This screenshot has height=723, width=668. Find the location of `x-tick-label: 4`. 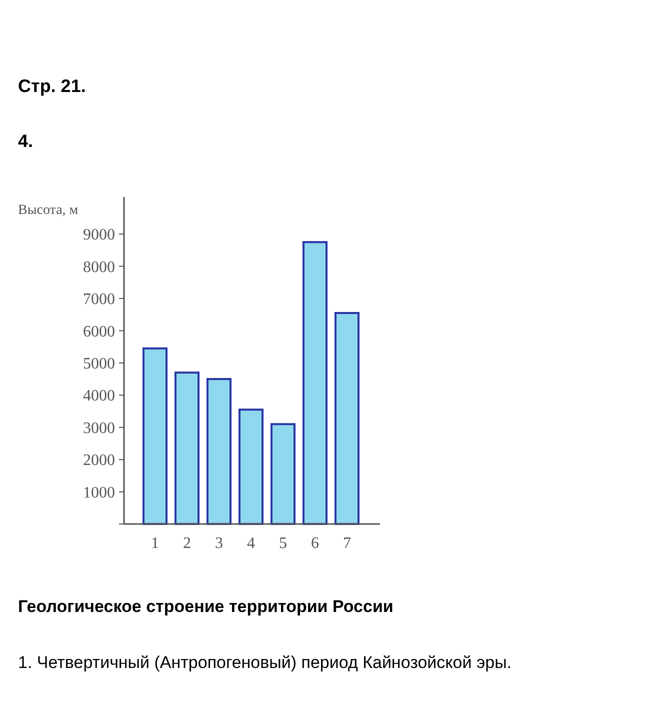

x-tick-label: 4 is located at coordinates (251, 543).